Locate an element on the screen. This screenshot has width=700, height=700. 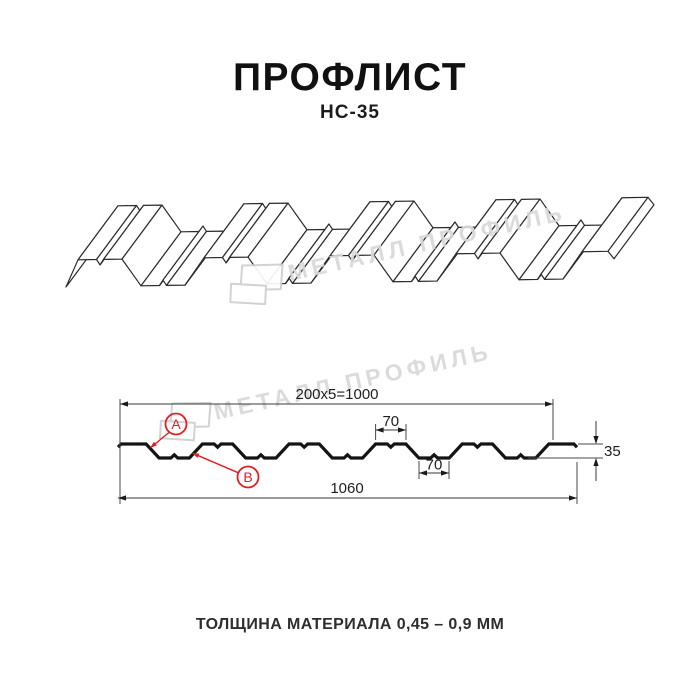
svg-text: А is located at coordinates (176, 424).